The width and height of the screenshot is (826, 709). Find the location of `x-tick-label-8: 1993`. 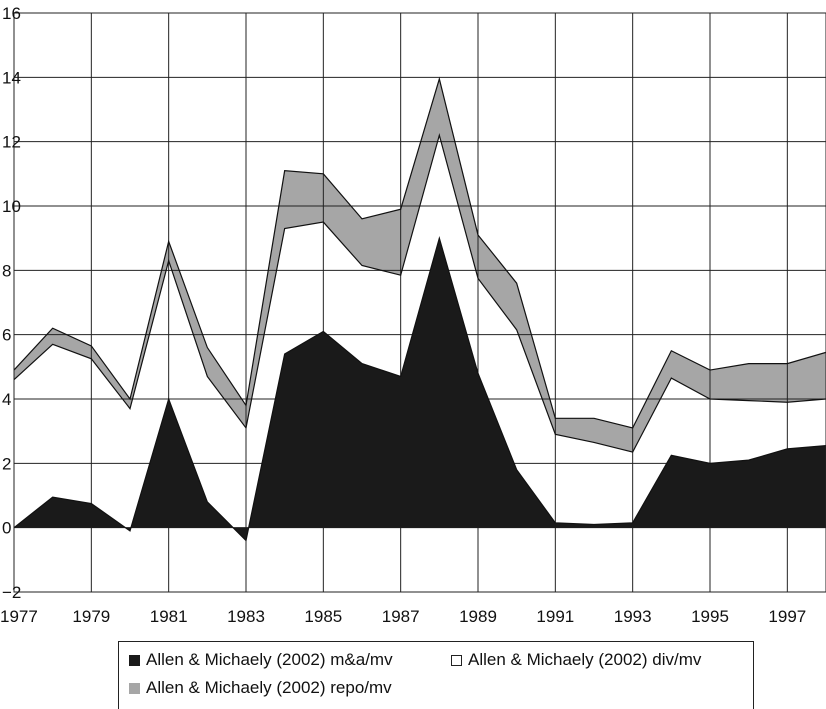

x-tick-label-8: 1993 is located at coordinates (633, 616).